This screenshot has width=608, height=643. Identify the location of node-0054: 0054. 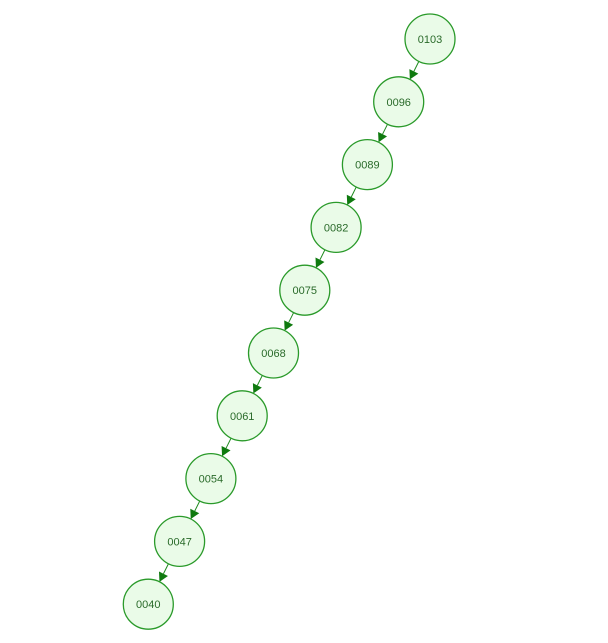
(211, 479).